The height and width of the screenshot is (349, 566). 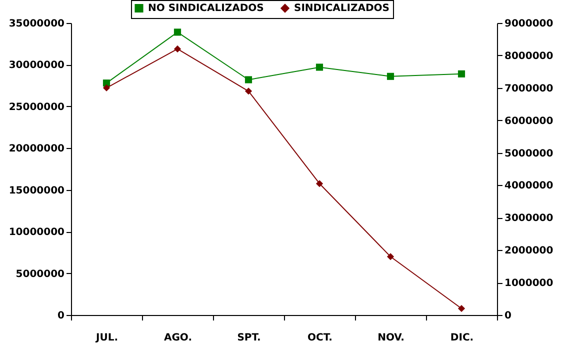 I want to click on y-tick-label: 30000000, so click(x=36, y=66).